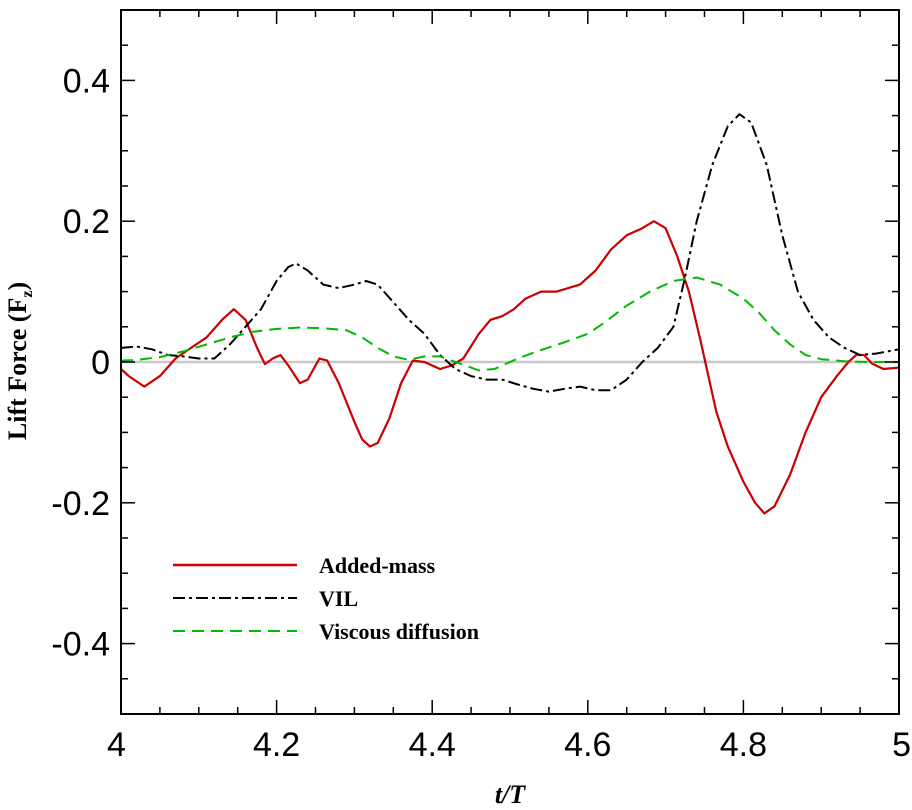 Image resolution: width=912 pixels, height=810 pixels. What do you see at coordinates (399, 631) in the screenshot?
I see `legend-label: Viscous diffusion` at bounding box center [399, 631].